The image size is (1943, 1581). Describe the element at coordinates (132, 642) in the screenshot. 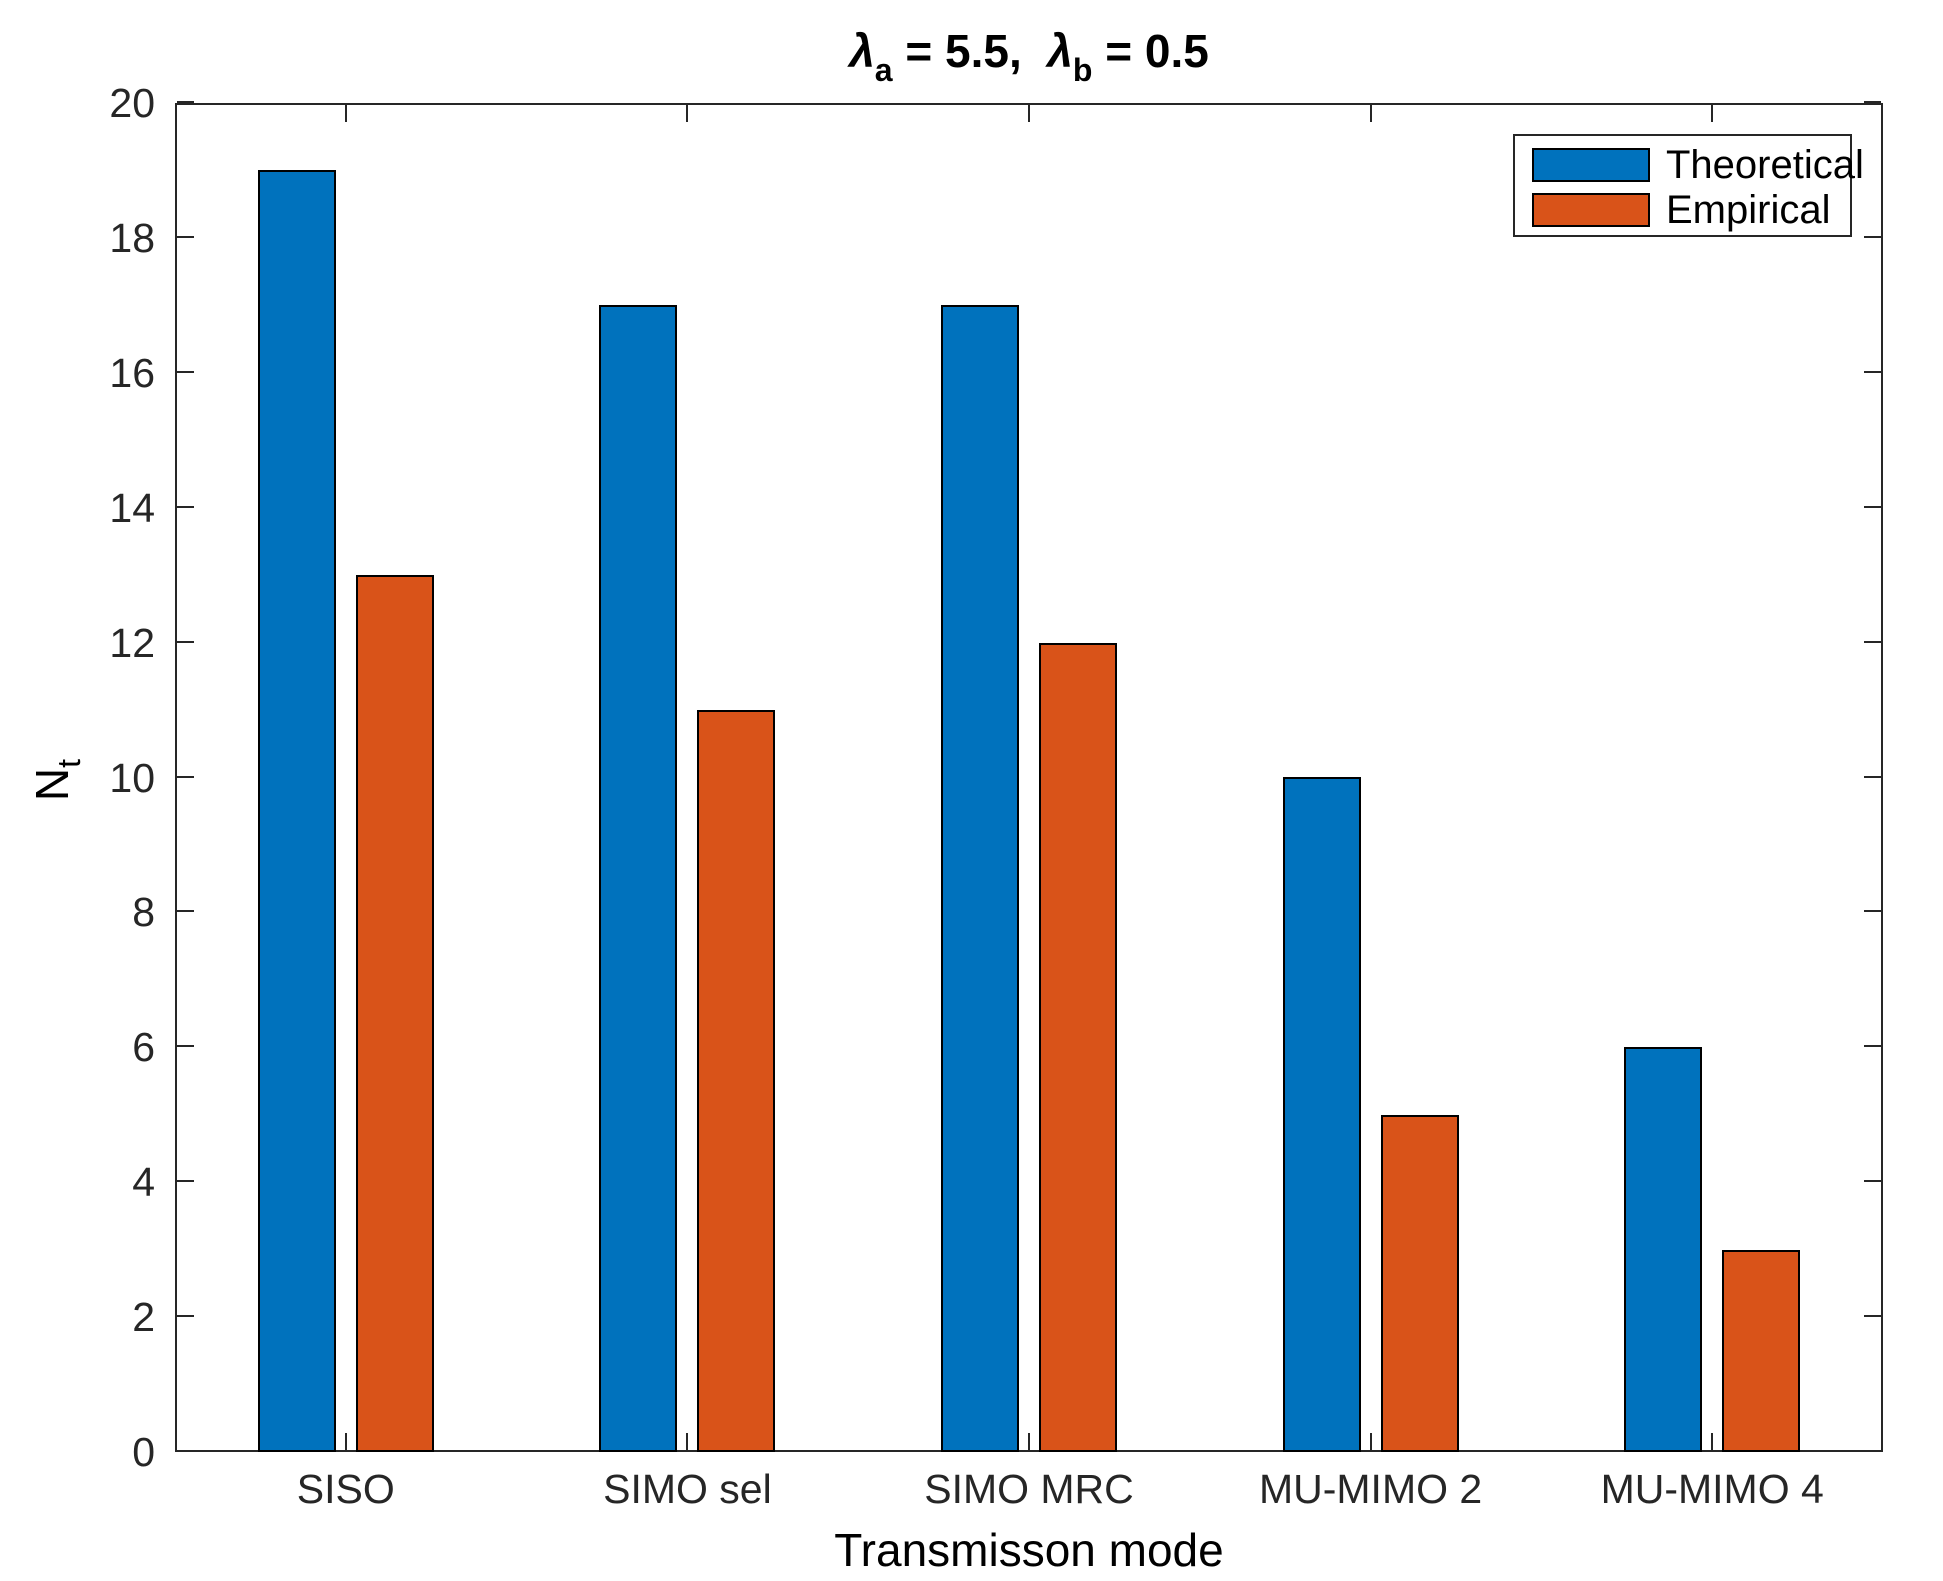

I see `y-tick-label: 12` at that location.